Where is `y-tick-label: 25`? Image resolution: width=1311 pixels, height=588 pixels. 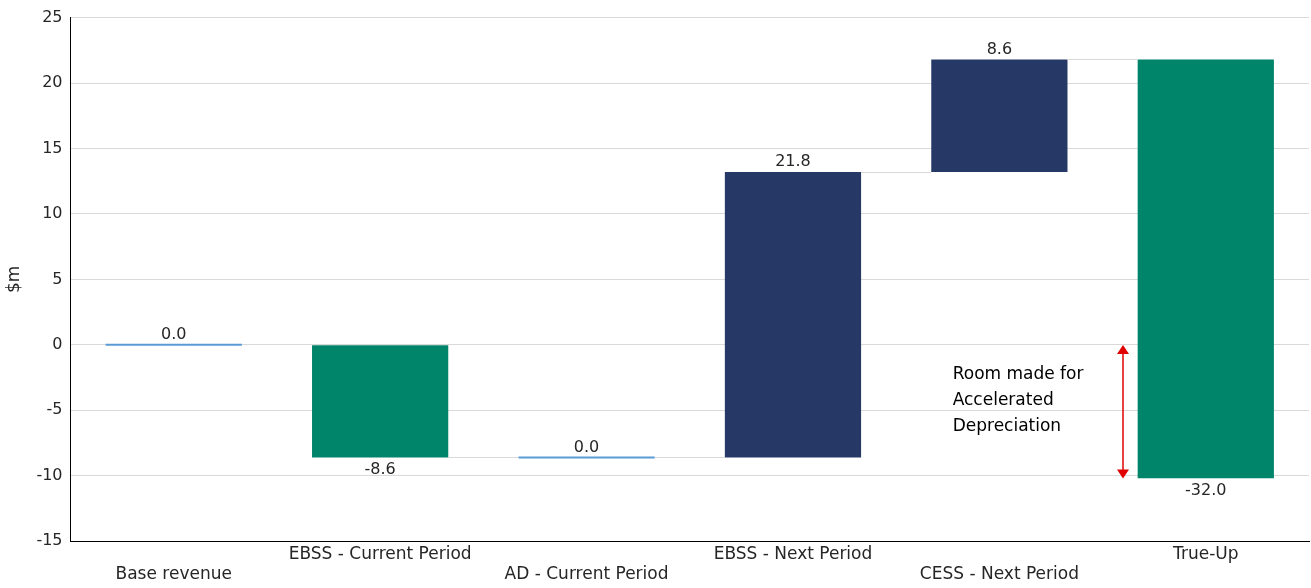 y-tick-label: 25 is located at coordinates (52, 16).